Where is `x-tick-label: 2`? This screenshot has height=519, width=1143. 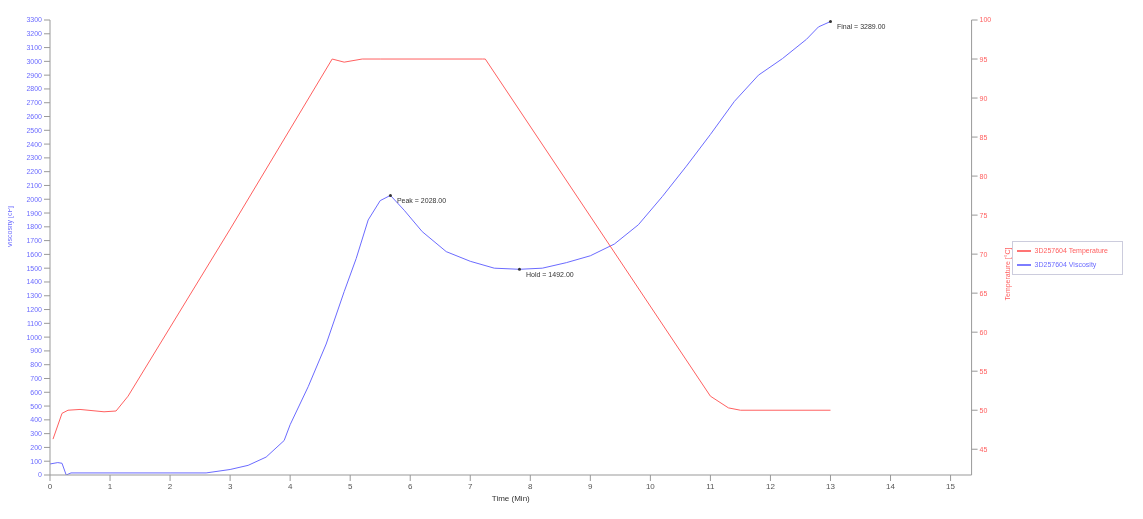 x-tick-label: 2 is located at coordinates (170, 486).